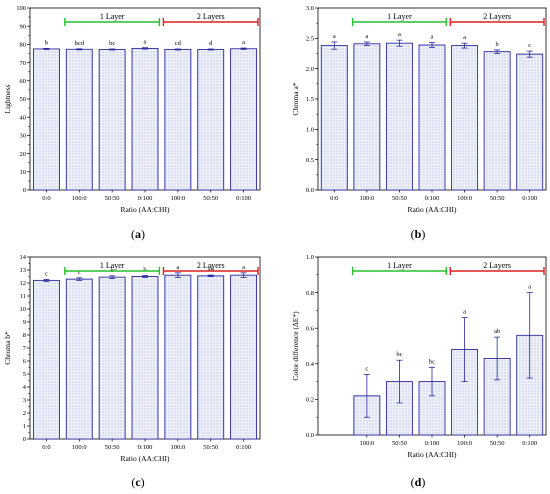  I want to click on y-tick-label: 0.2, so click(310, 400).